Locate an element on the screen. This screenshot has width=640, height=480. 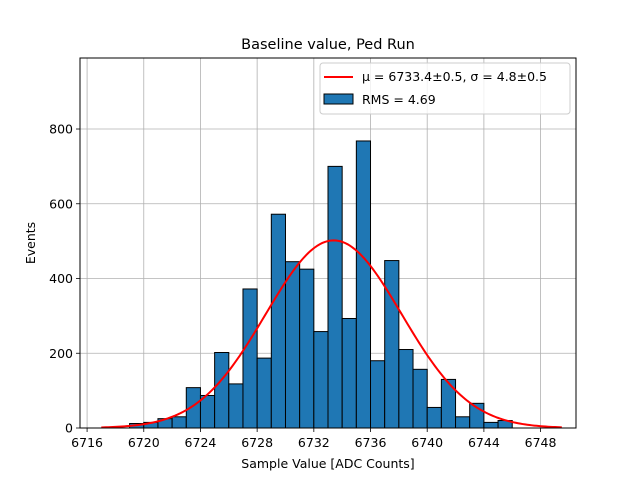
chart-title: Baseline value, Ped Run is located at coordinates (328, 45).